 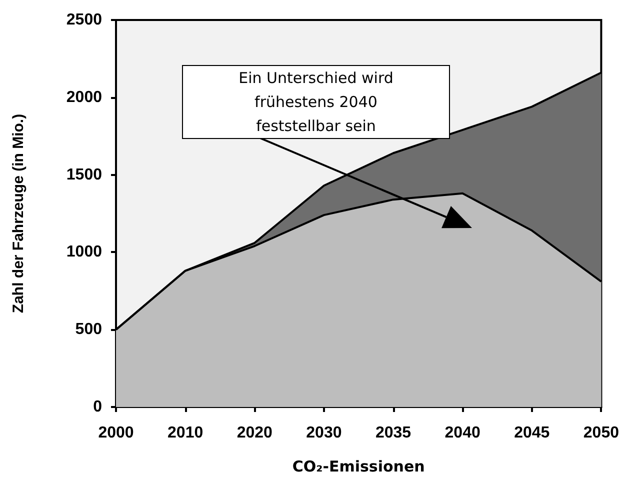 I want to click on y-tick-label: 0, so click(x=97, y=407).